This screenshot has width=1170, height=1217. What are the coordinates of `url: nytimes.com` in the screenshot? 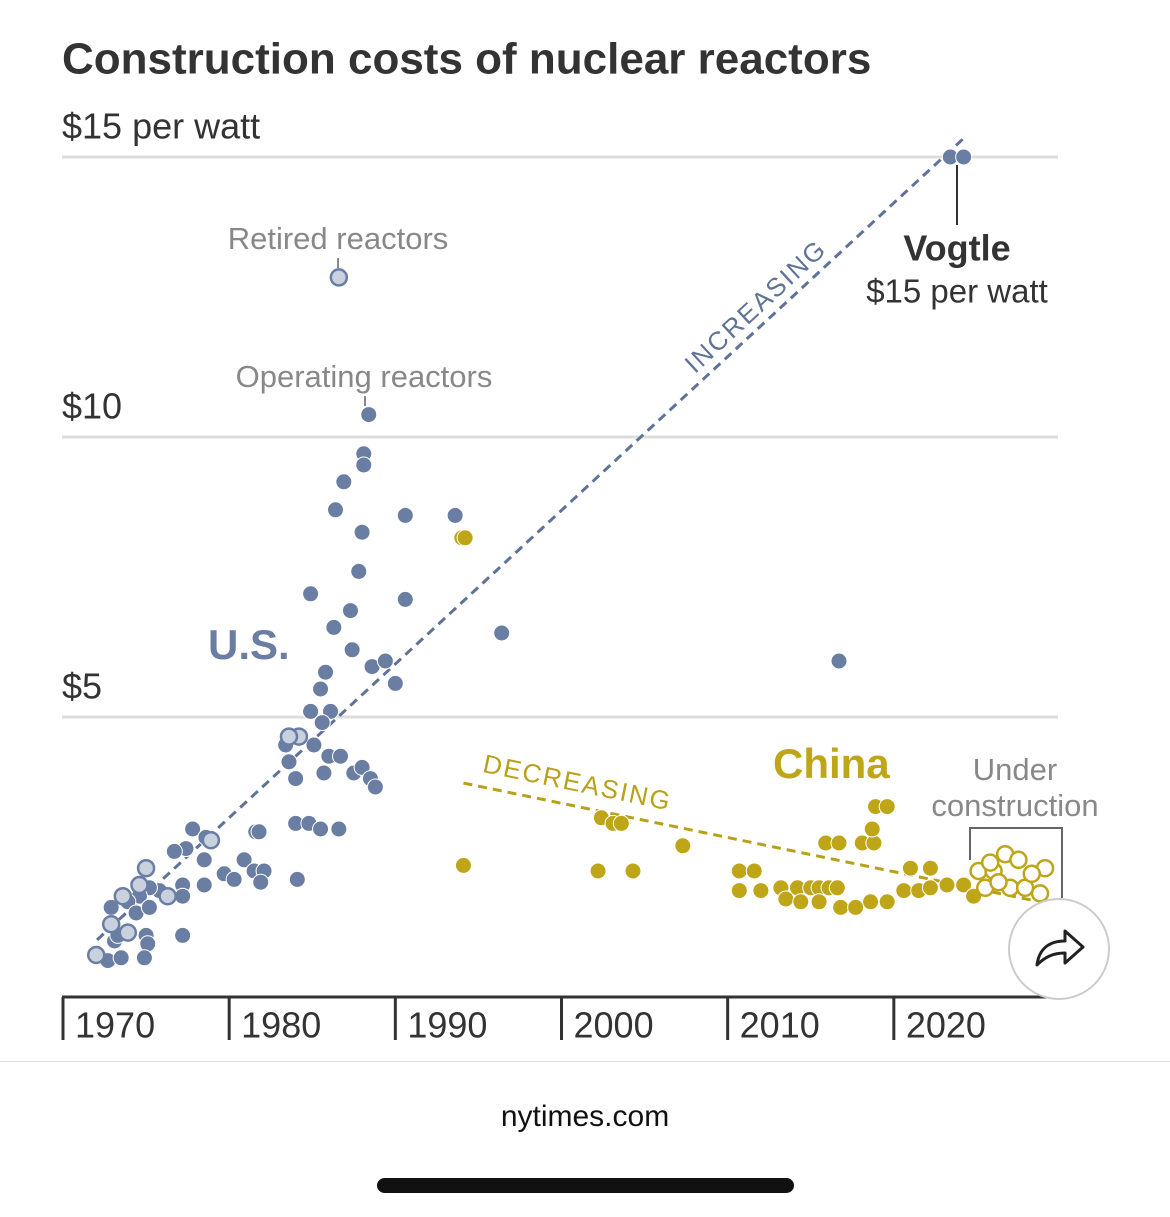 It's located at (585, 1116).